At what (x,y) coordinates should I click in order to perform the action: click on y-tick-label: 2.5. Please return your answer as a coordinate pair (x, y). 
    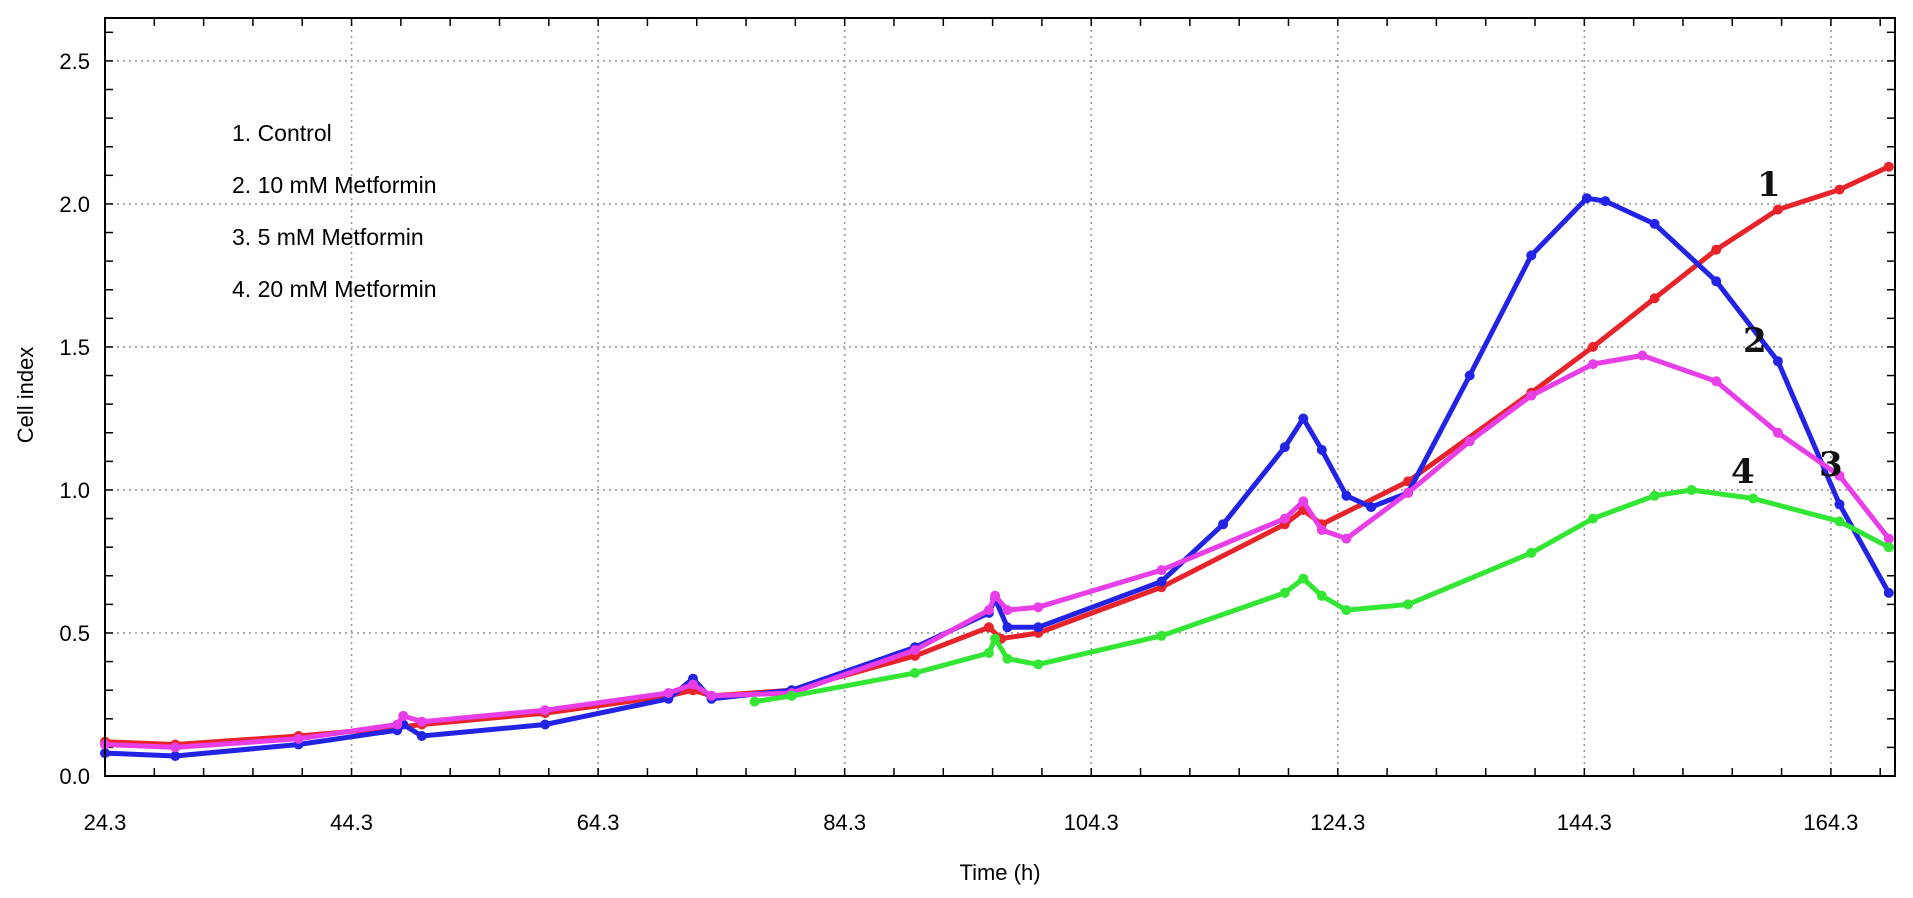
    Looking at the image, I should click on (74, 61).